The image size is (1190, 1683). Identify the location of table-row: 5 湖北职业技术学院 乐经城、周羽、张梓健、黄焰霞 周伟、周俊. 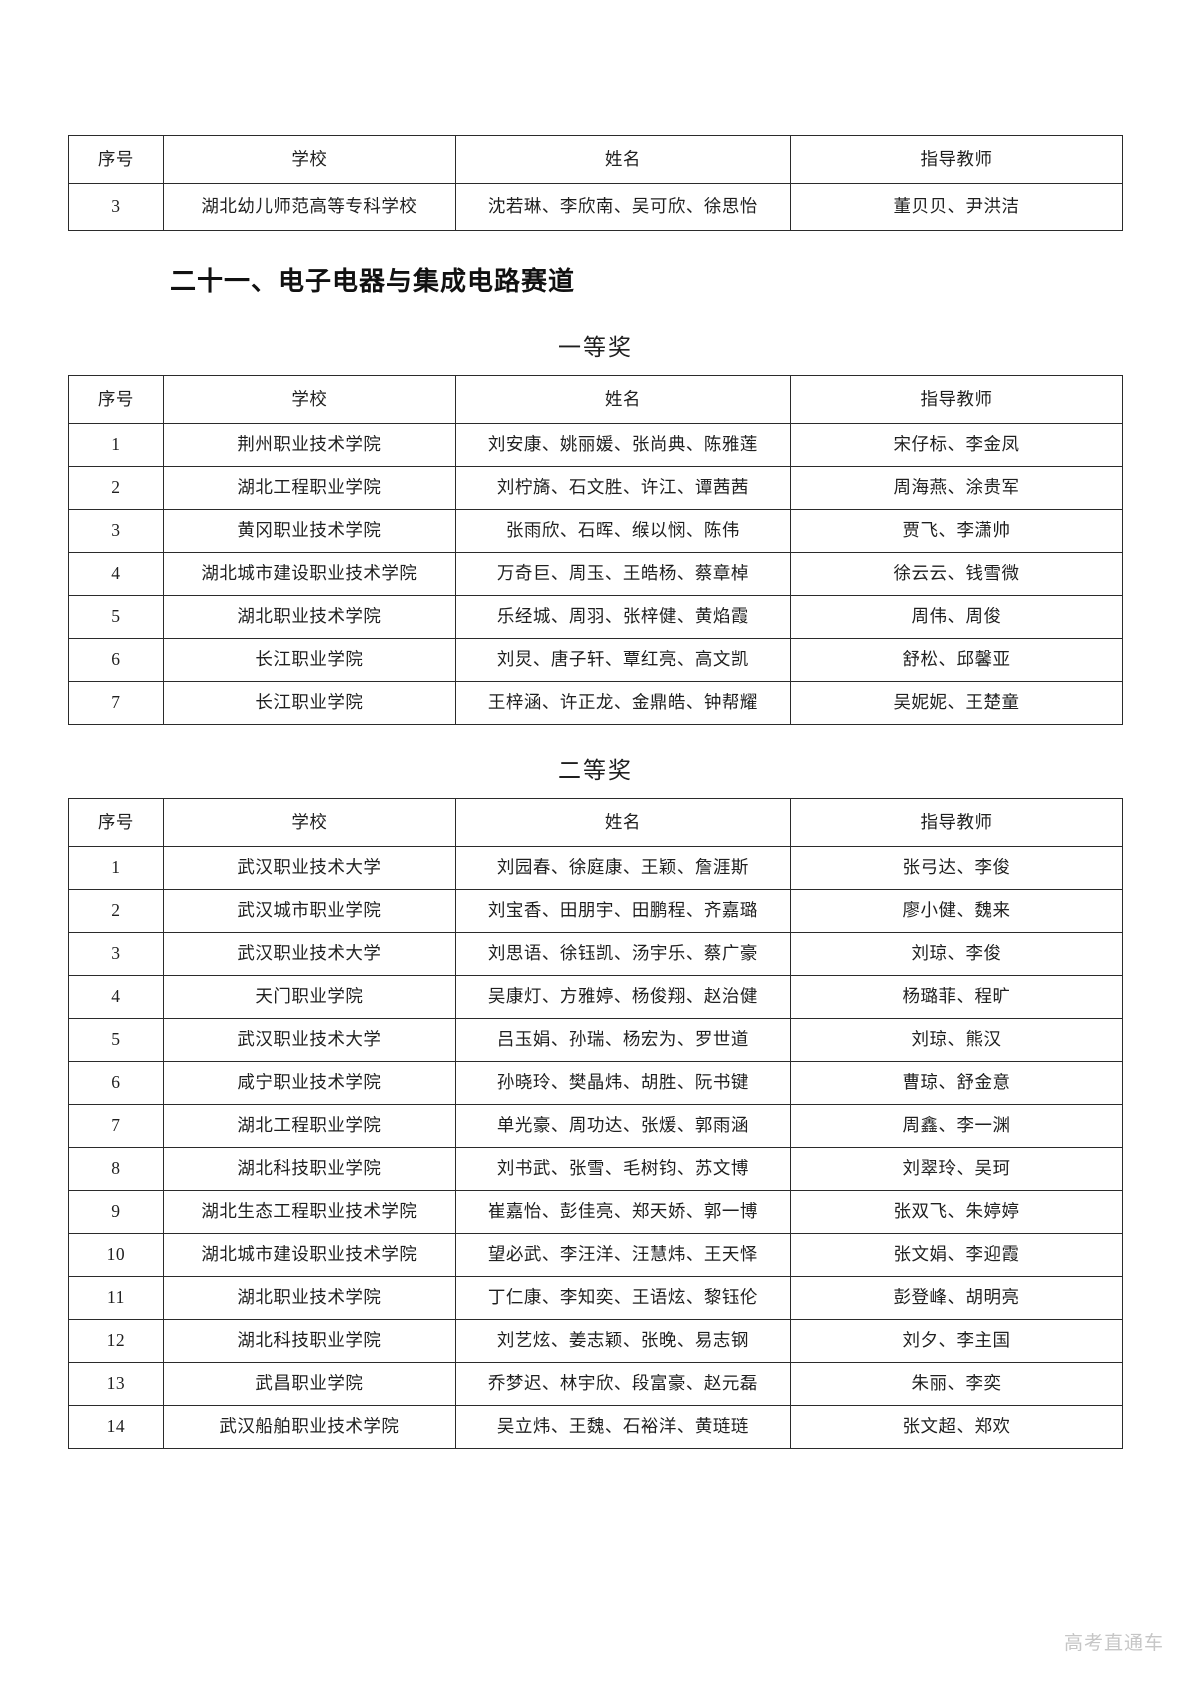
(596, 617).